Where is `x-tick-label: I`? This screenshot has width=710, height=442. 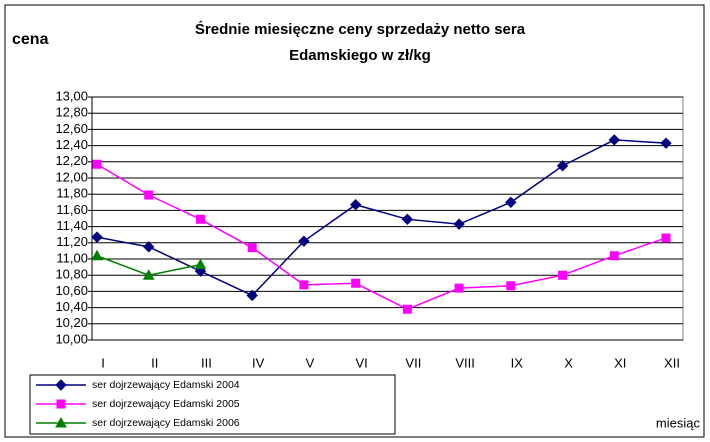 x-tick-label: I is located at coordinates (103, 362).